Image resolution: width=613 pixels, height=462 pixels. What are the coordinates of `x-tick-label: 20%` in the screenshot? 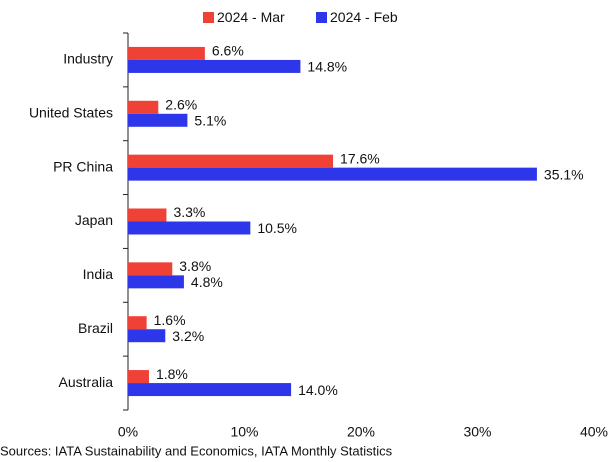 It's located at (361, 432).